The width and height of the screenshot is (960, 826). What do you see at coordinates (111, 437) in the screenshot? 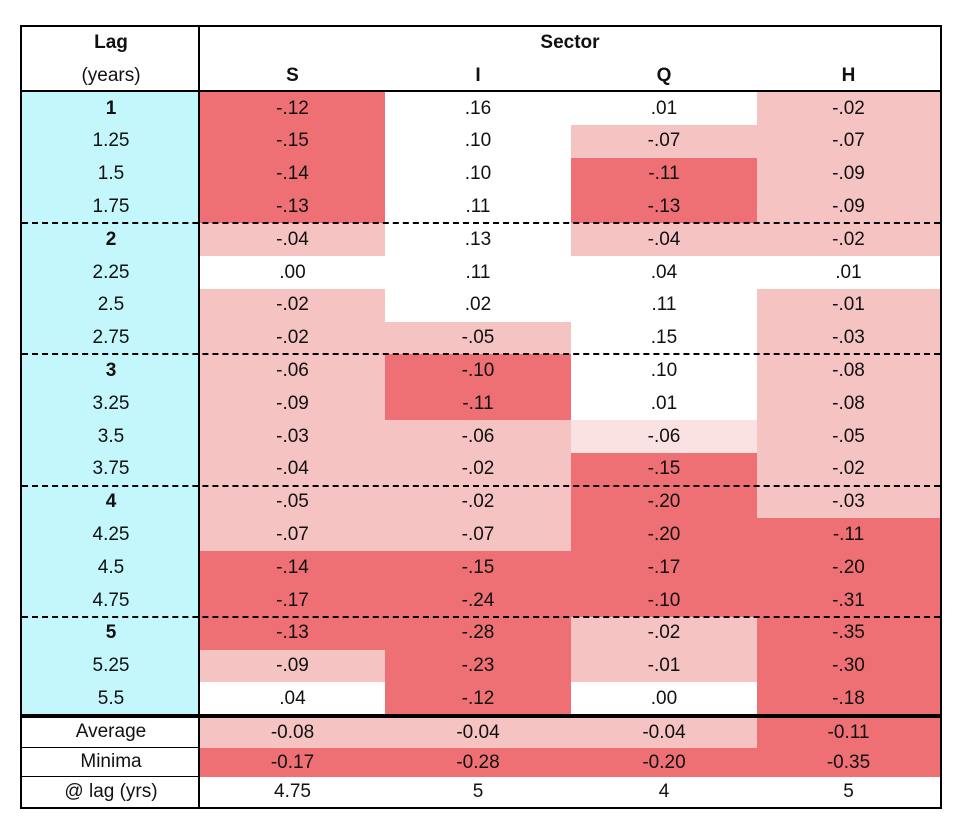
I see `lag-label: 3.5` at bounding box center [111, 437].